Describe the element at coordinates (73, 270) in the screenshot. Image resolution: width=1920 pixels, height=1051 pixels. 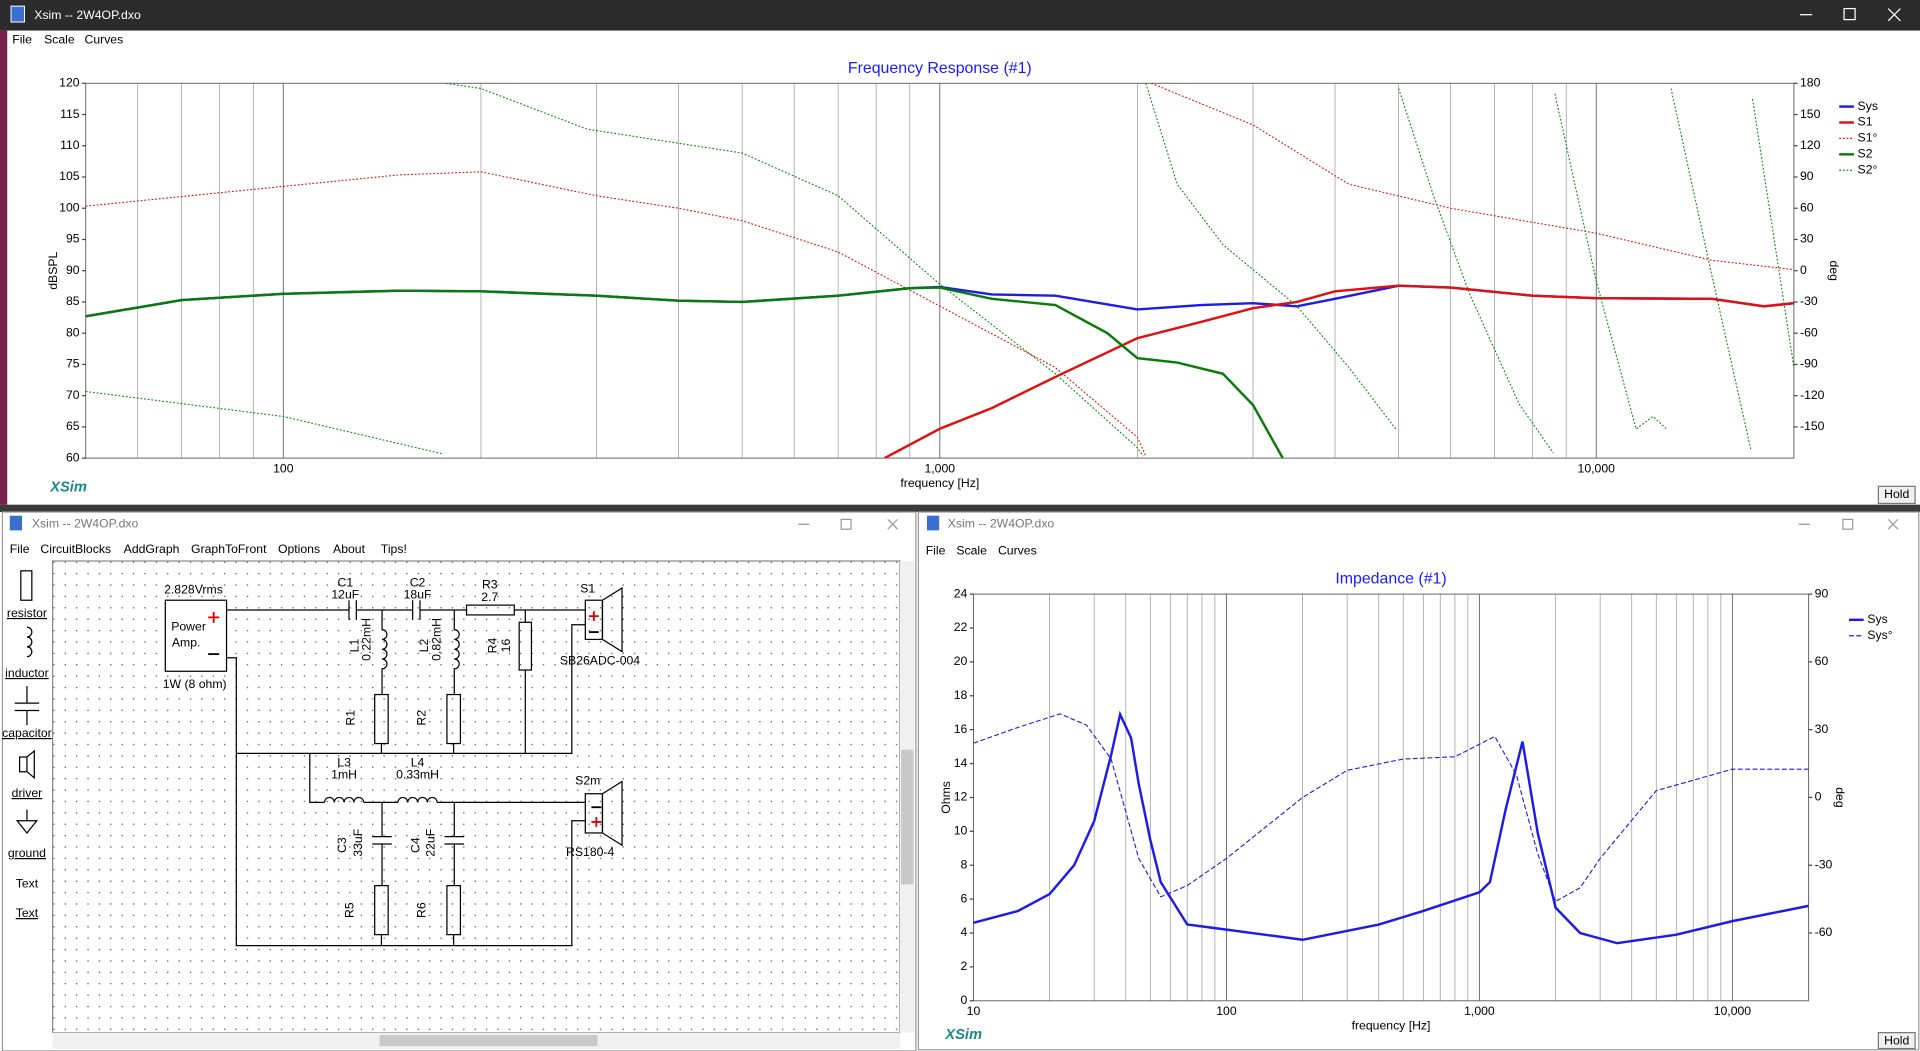
I see `y-tick-label: 90` at that location.